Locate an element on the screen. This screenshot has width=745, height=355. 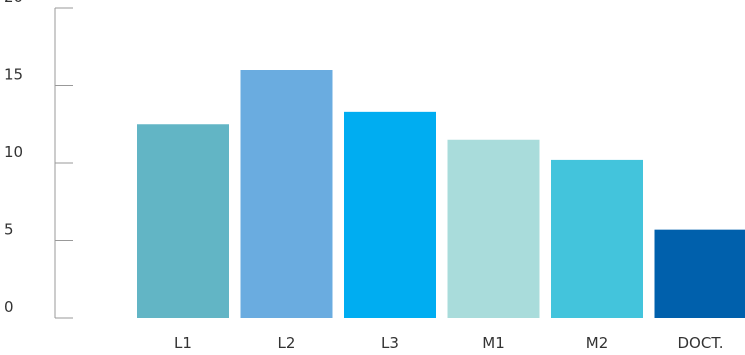
x-tick-label: M1 is located at coordinates (493, 343).